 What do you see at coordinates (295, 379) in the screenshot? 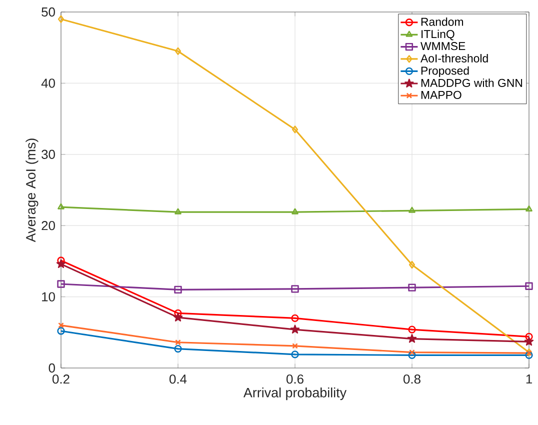
I see `x-tick-label: 0.6` at bounding box center [295, 379].